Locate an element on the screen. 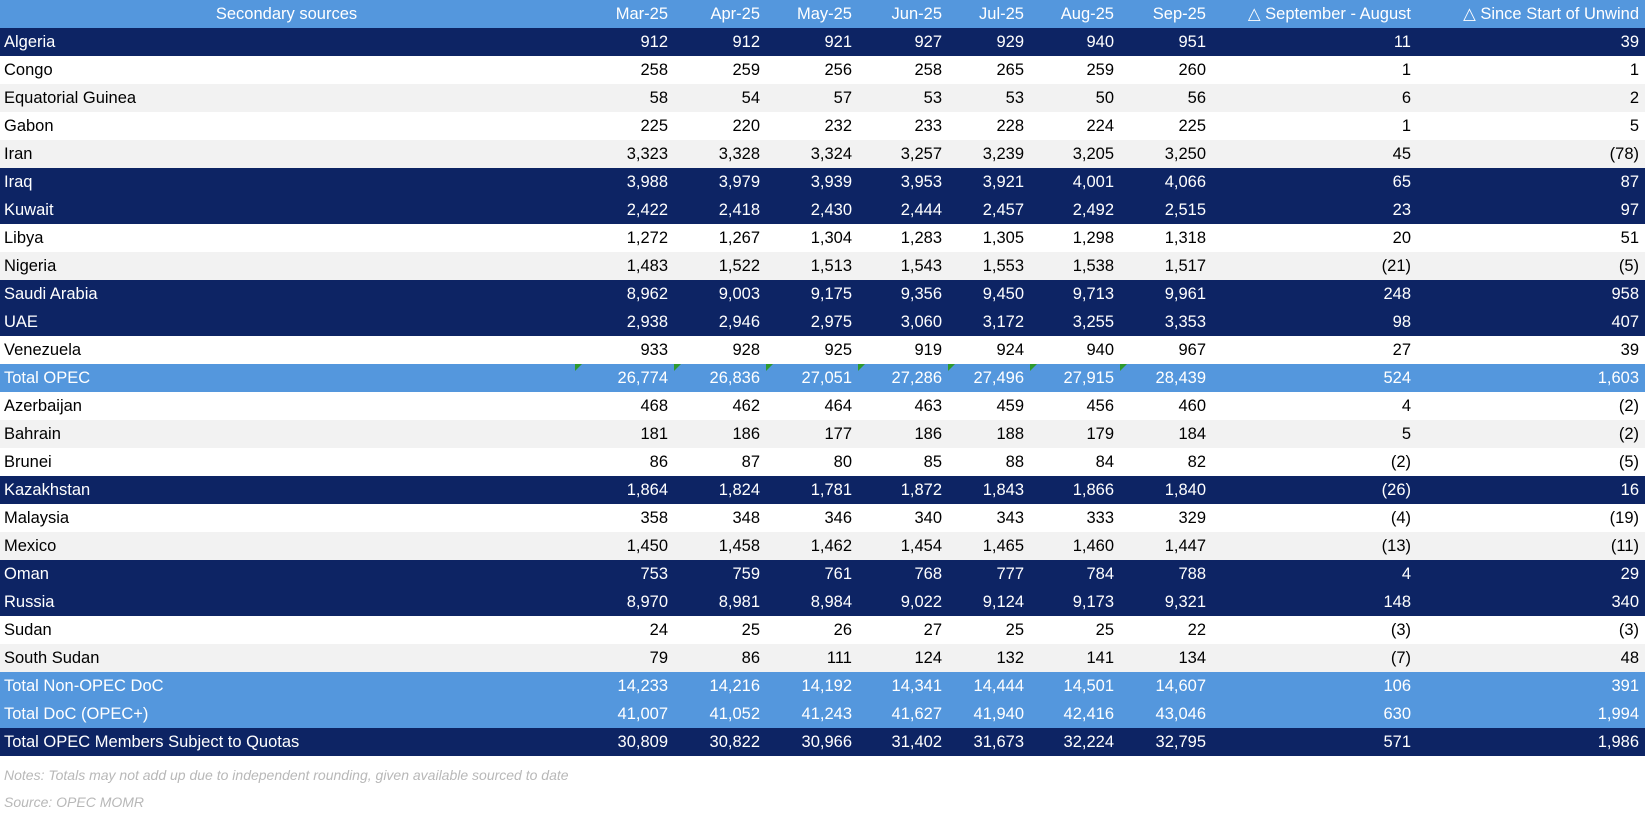 The width and height of the screenshot is (1645, 816). table-cell: 30,809 is located at coordinates (624, 742).